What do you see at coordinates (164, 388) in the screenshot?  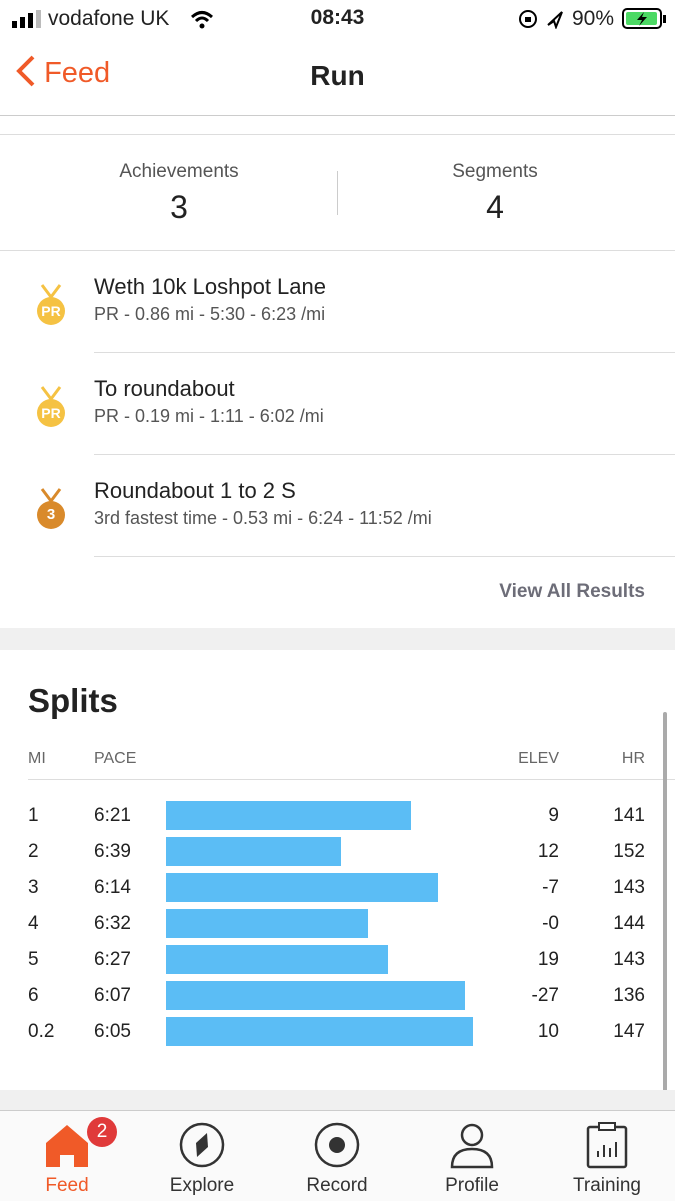 I see `achievement-name: To roundabout` at bounding box center [164, 388].